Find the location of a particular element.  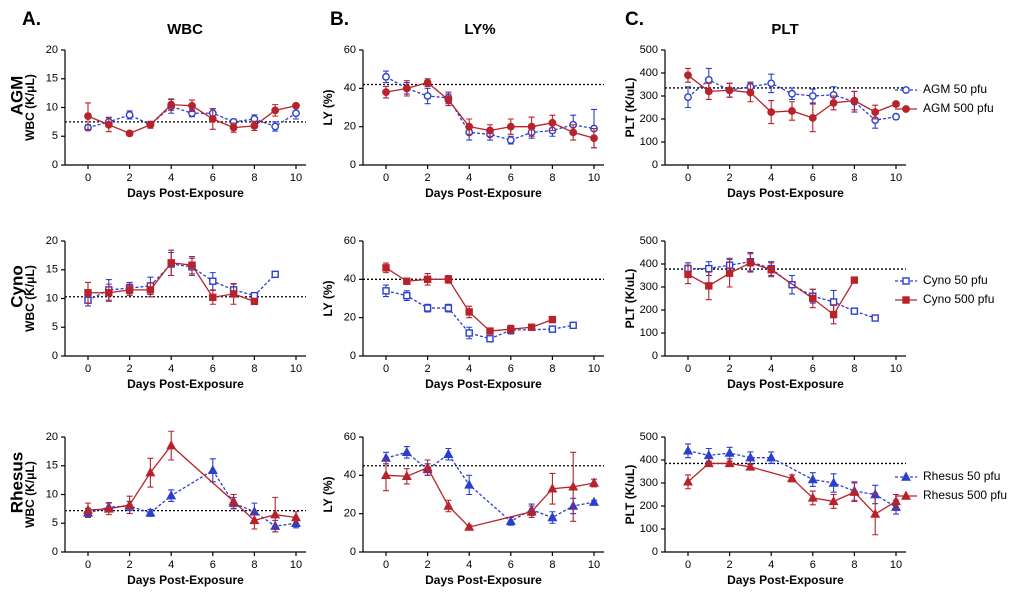

row-label: Rhesus is located at coordinates (16, 482).